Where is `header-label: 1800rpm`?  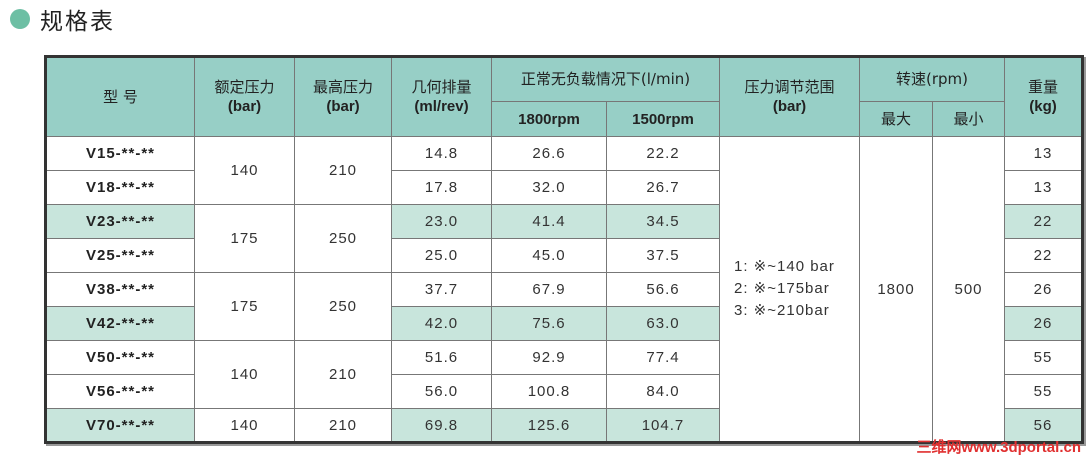 header-label: 1800rpm is located at coordinates (549, 119).